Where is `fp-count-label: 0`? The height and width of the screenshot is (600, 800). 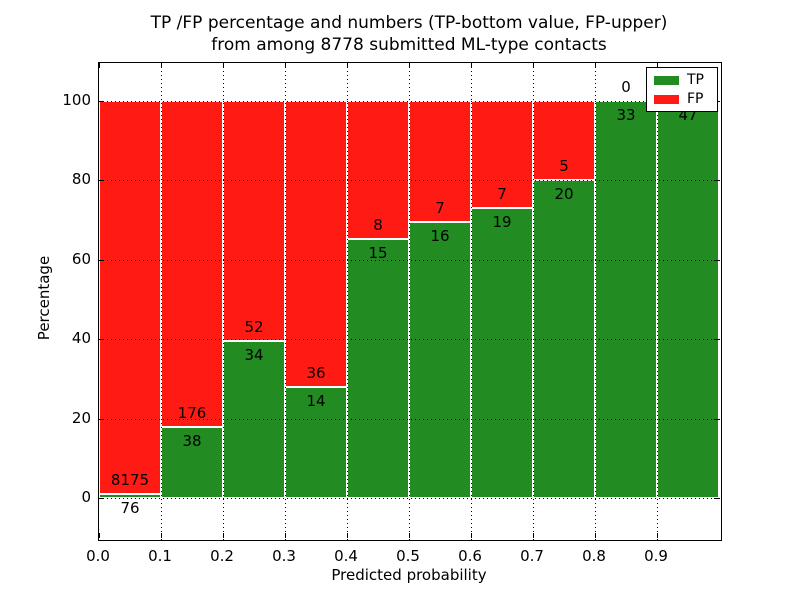
fp-count-label: 0 is located at coordinates (626, 87).